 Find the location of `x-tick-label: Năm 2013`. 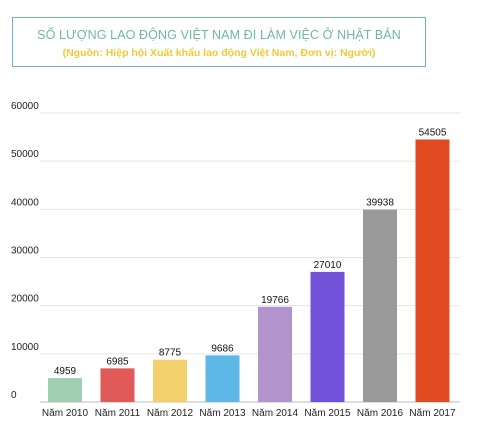

x-tick-label: Năm 2013 is located at coordinates (222, 413).